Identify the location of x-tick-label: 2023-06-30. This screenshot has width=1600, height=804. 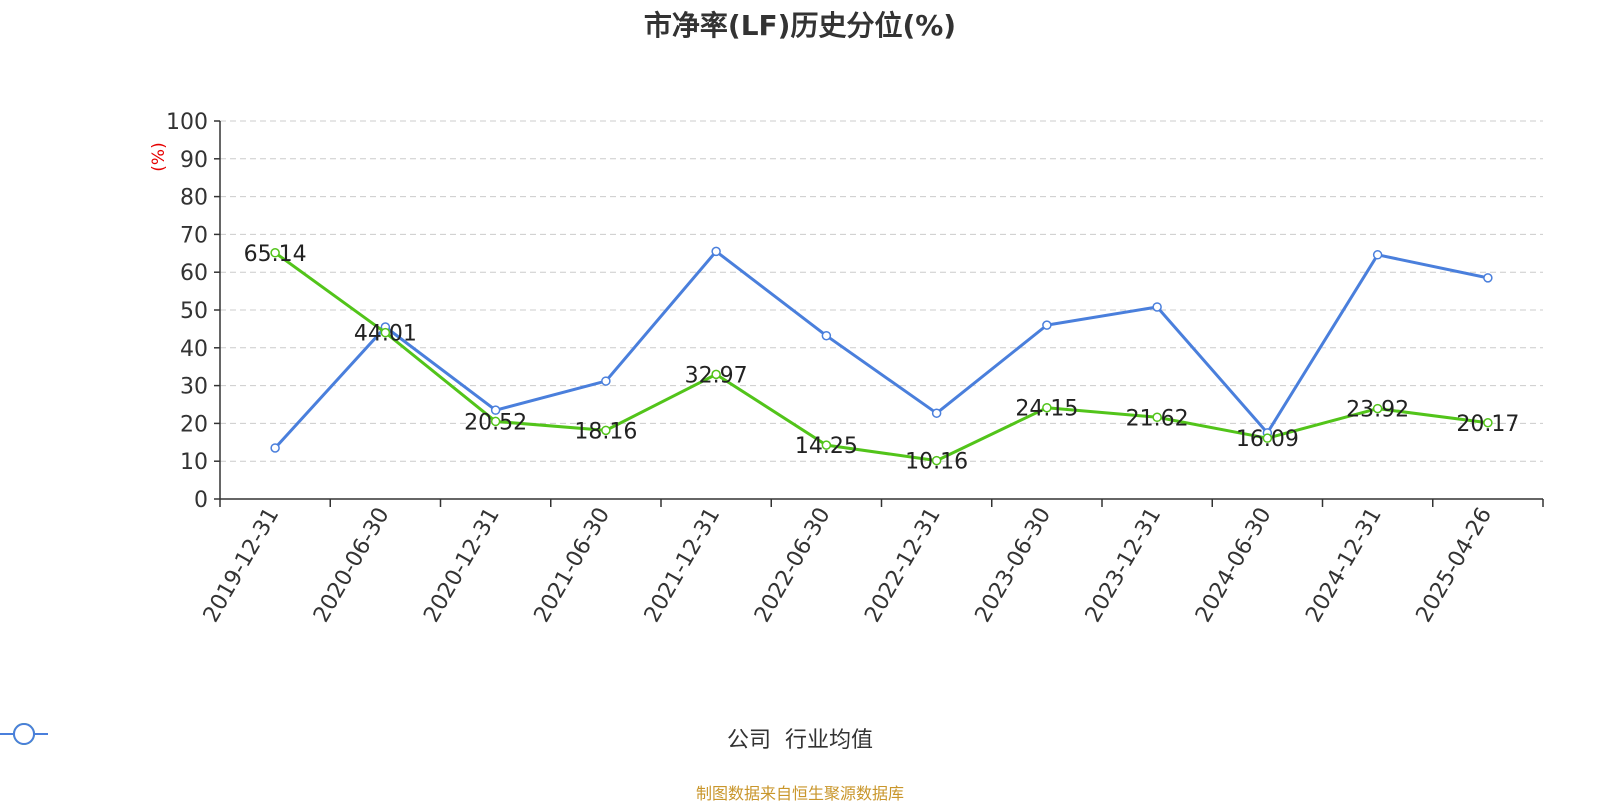
(1013, 565).